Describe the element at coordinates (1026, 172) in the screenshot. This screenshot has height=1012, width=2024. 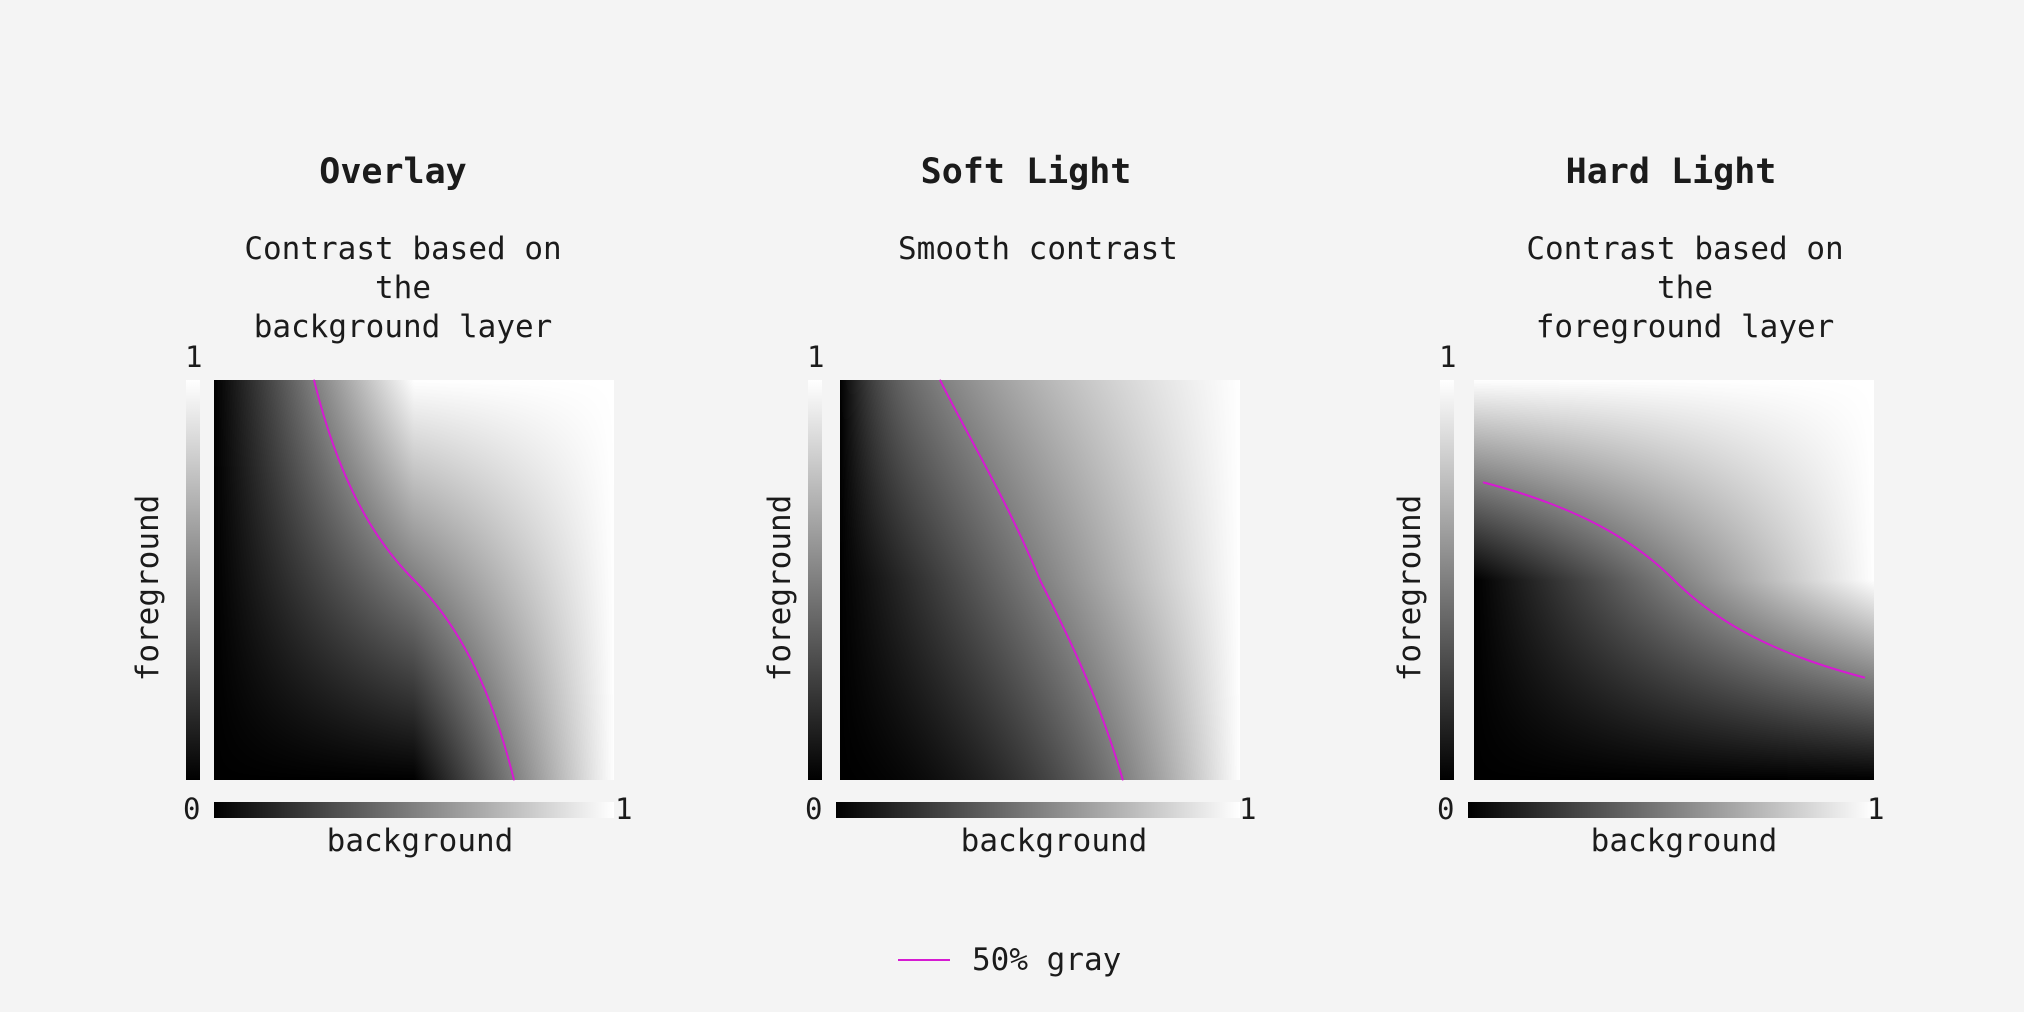
I see `panel-title: Soft Light` at that location.